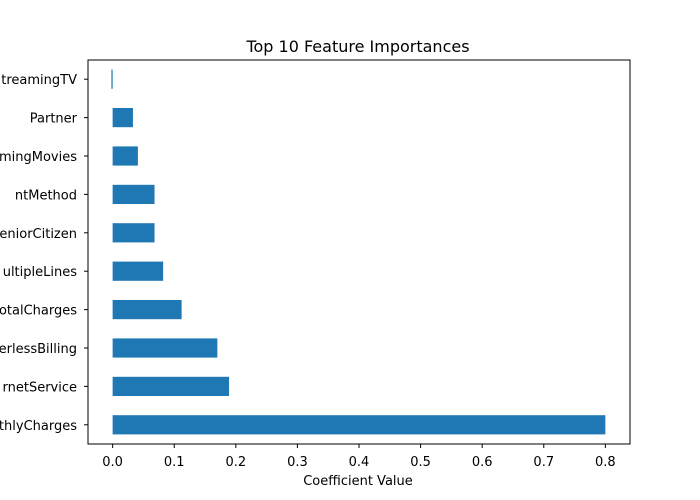  What do you see at coordinates (165, 348) in the screenshot?
I see `bar-paperlessbilling` at bounding box center [165, 348].